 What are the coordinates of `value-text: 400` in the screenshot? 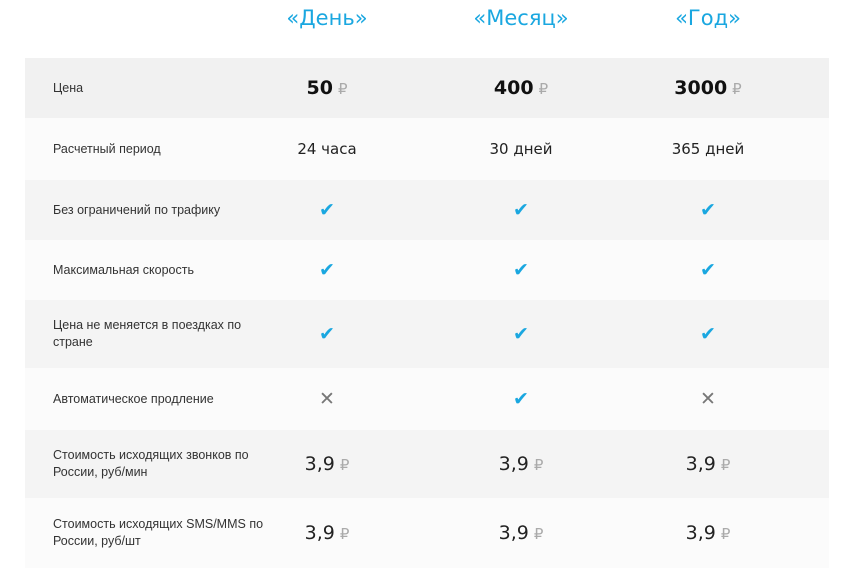 It's located at (513, 88).